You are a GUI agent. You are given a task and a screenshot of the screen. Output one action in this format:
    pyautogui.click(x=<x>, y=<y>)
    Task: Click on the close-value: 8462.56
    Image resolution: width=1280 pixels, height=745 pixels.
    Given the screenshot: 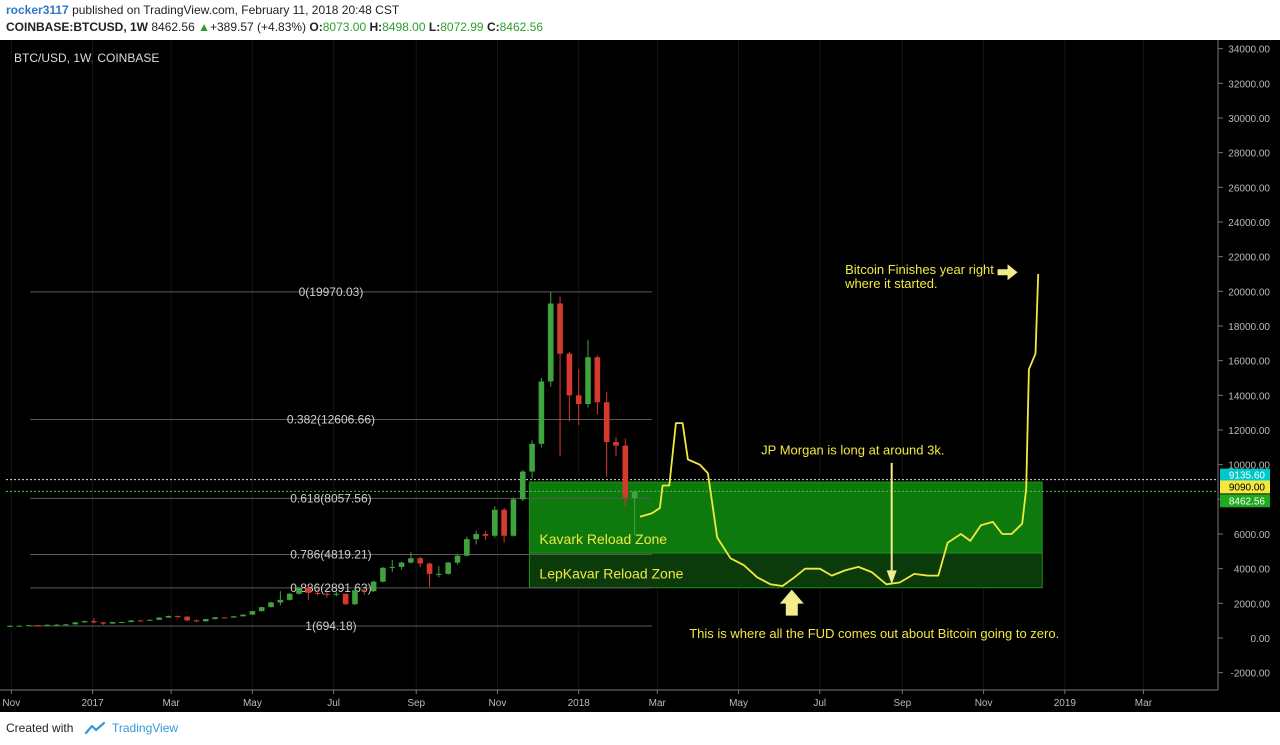 What is the action you would take?
    pyautogui.click(x=521, y=27)
    